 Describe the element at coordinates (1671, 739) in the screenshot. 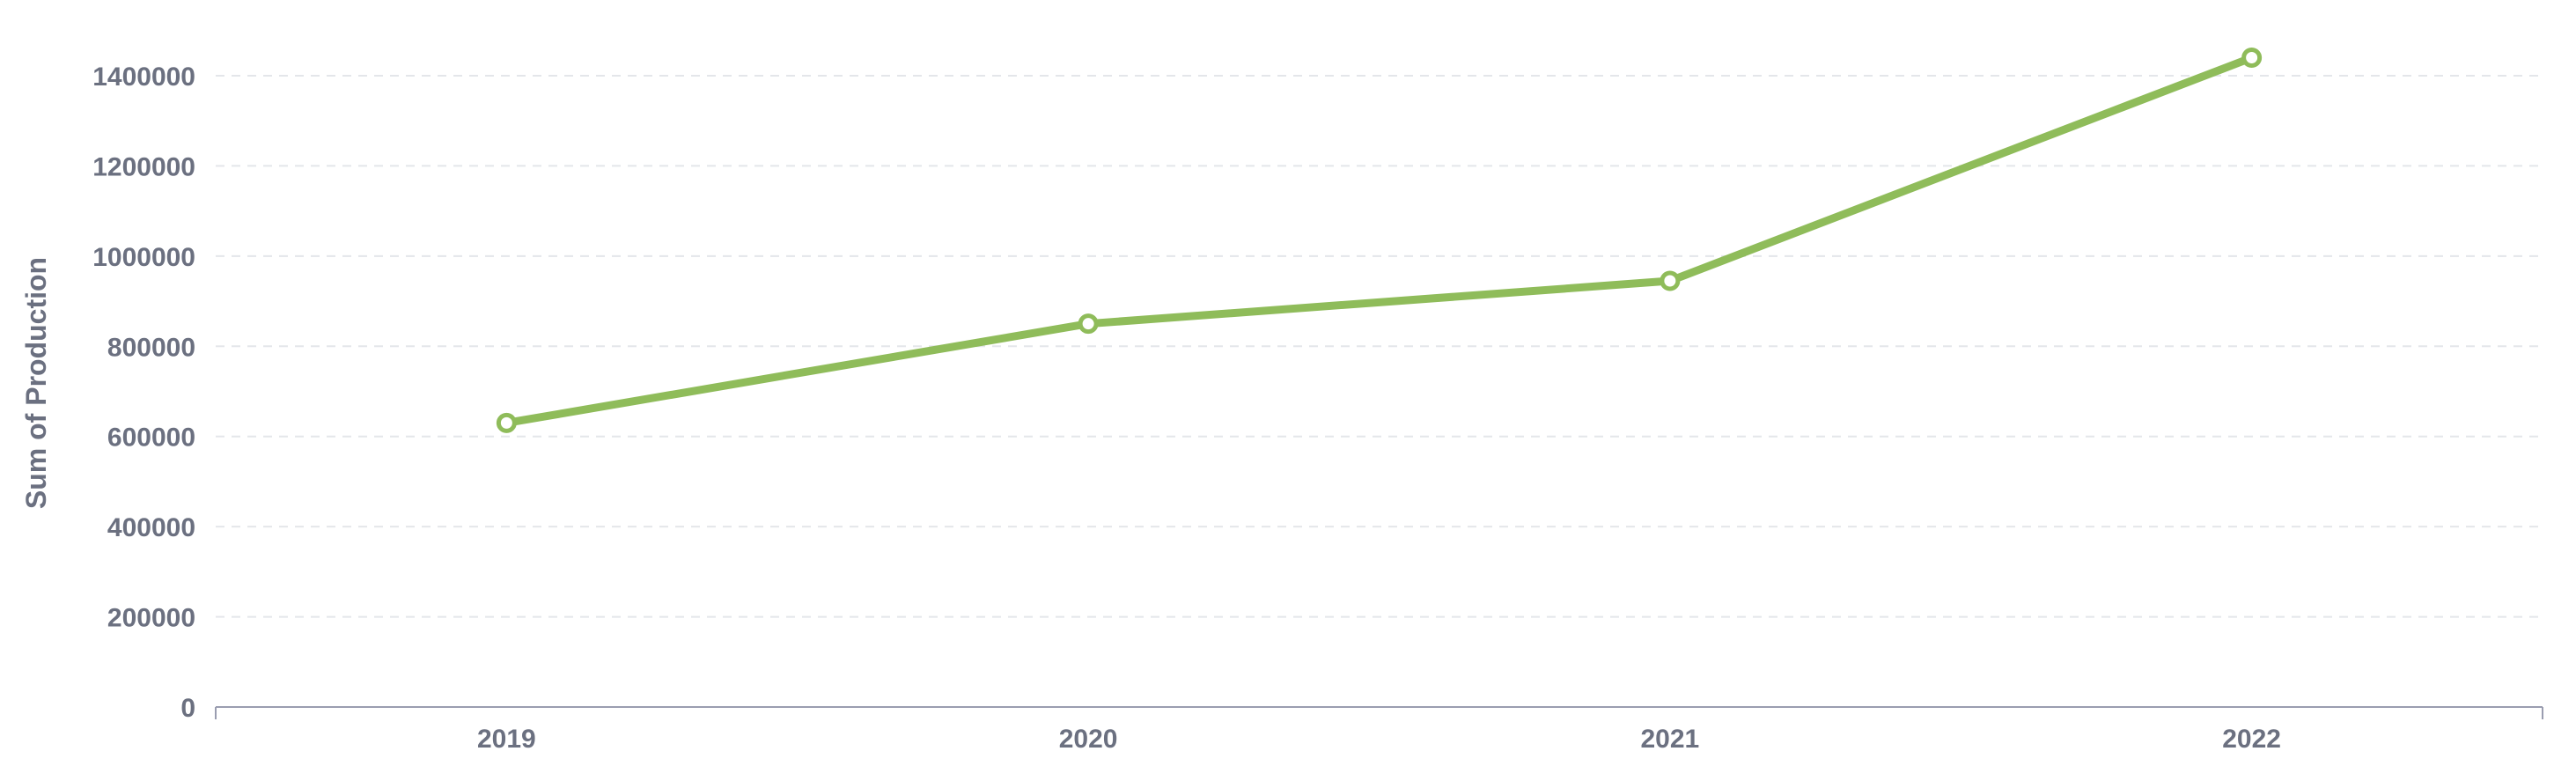

I see `x-tick-label: 2021` at that location.